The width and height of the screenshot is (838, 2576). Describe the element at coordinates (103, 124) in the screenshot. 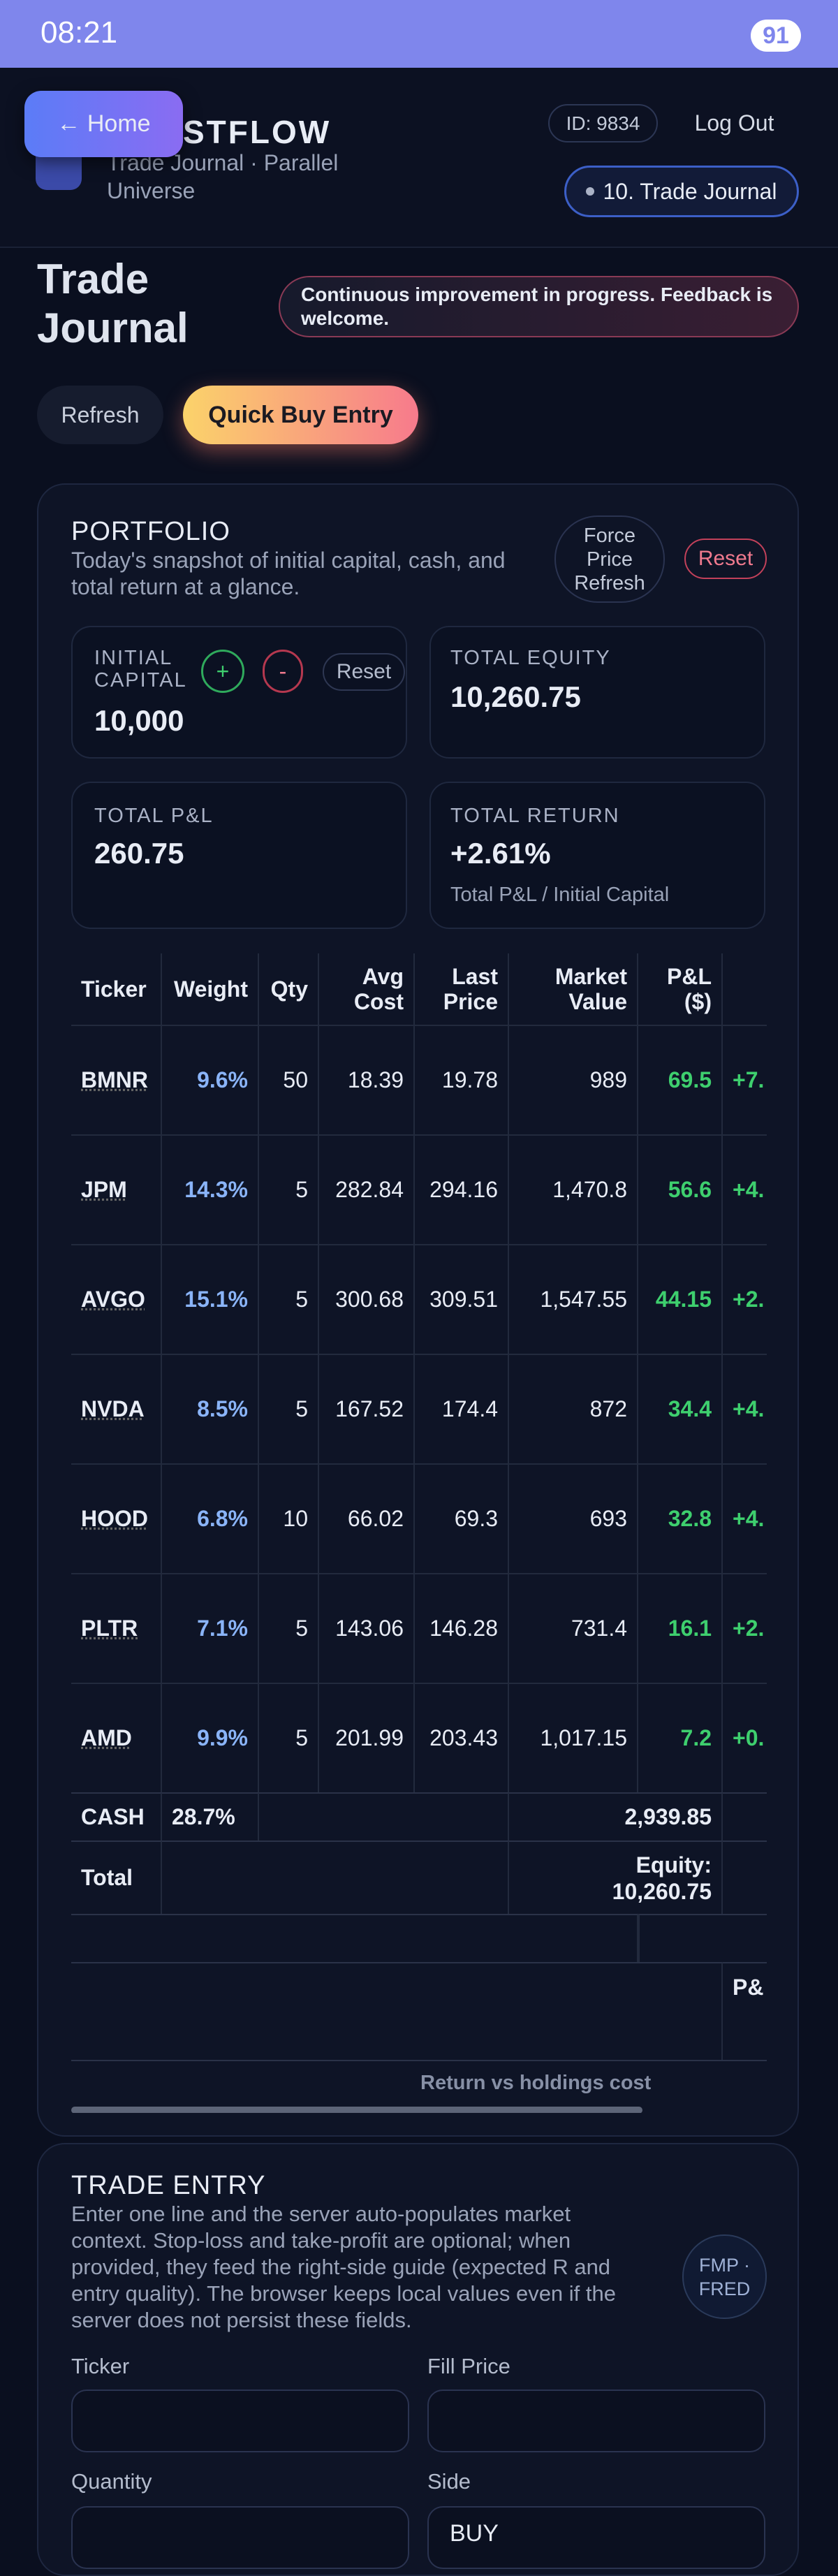

I see `home-button: ← Home` at that location.